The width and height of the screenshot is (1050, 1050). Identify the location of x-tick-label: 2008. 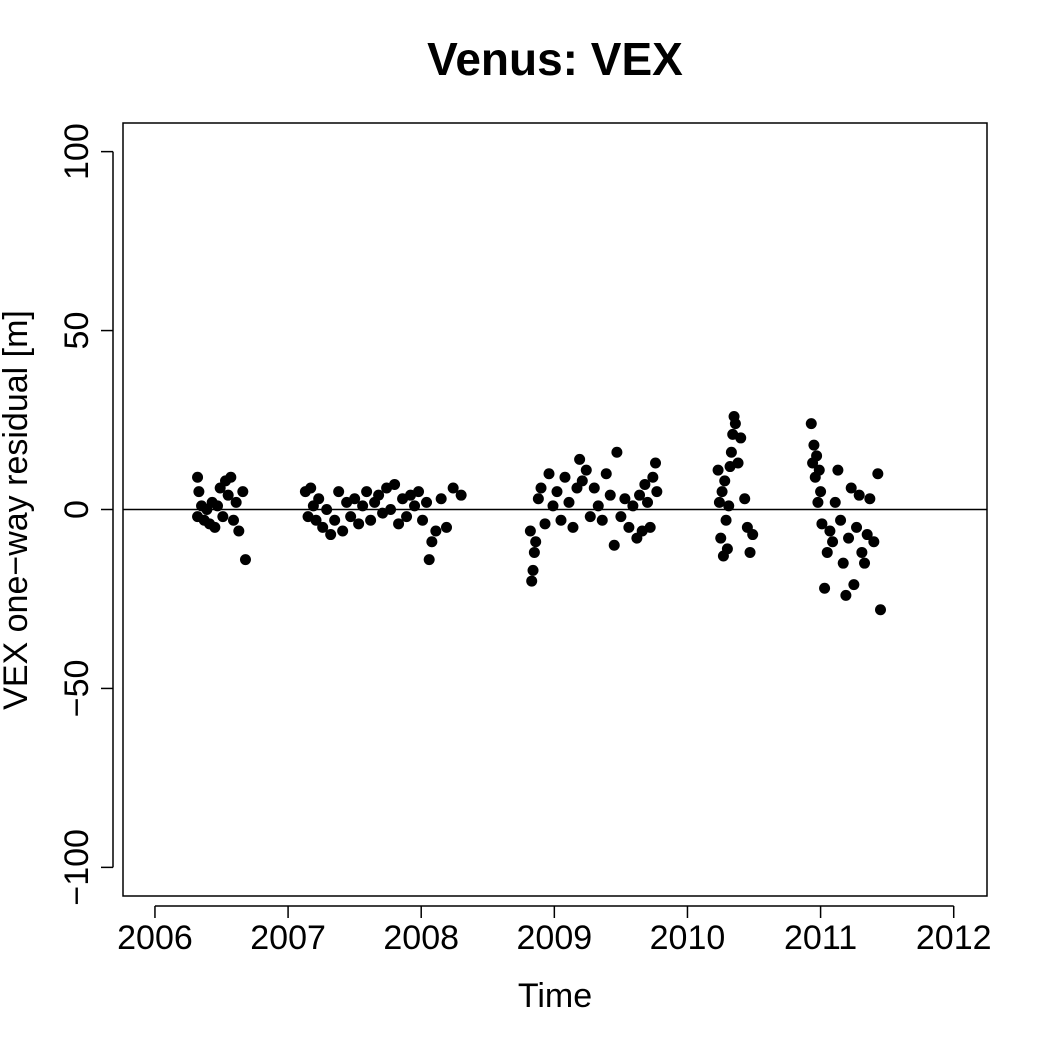
(421, 938).